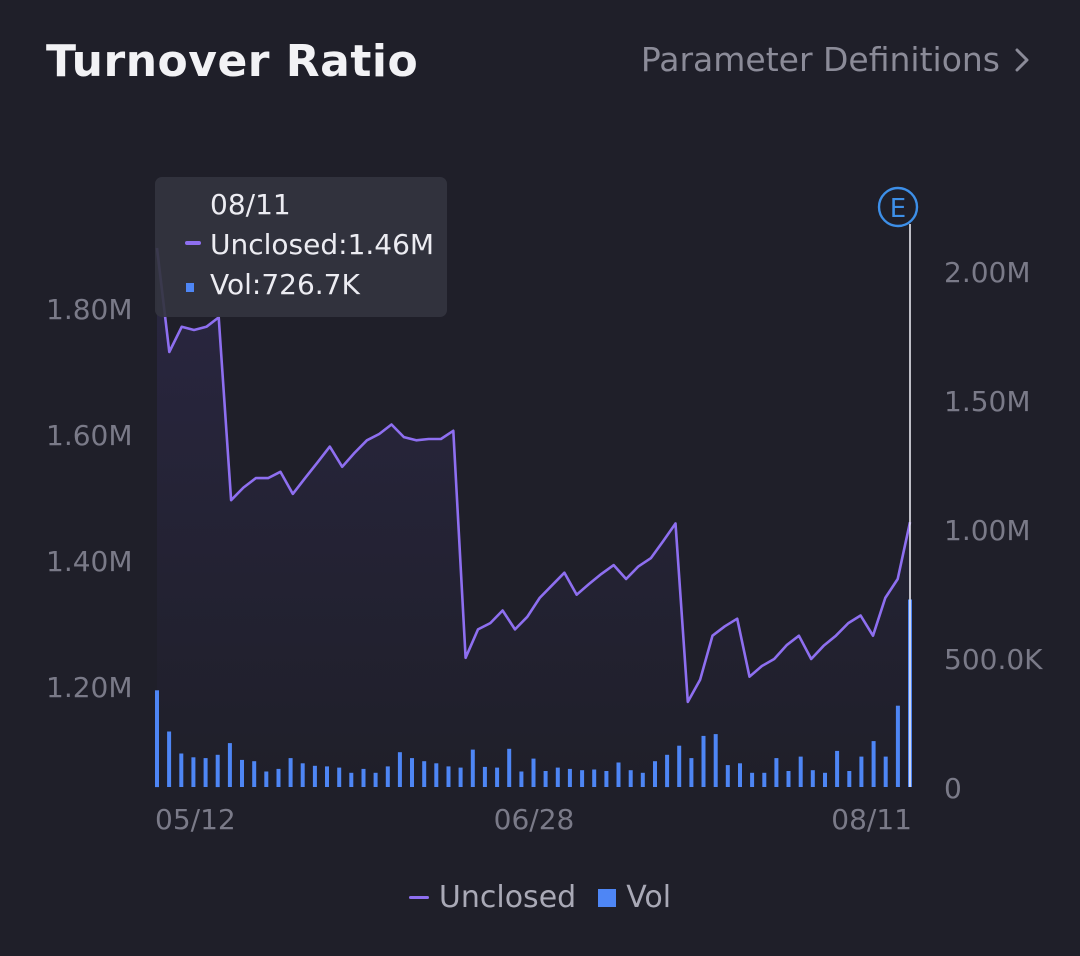 The image size is (1080, 956). Describe the element at coordinates (993, 659) in the screenshot. I see `right-axis-tick: 500.0K` at that location.